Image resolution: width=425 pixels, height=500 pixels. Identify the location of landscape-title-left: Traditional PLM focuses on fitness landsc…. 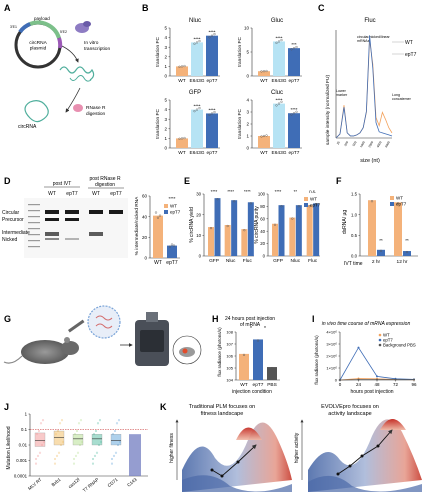
(222, 410).